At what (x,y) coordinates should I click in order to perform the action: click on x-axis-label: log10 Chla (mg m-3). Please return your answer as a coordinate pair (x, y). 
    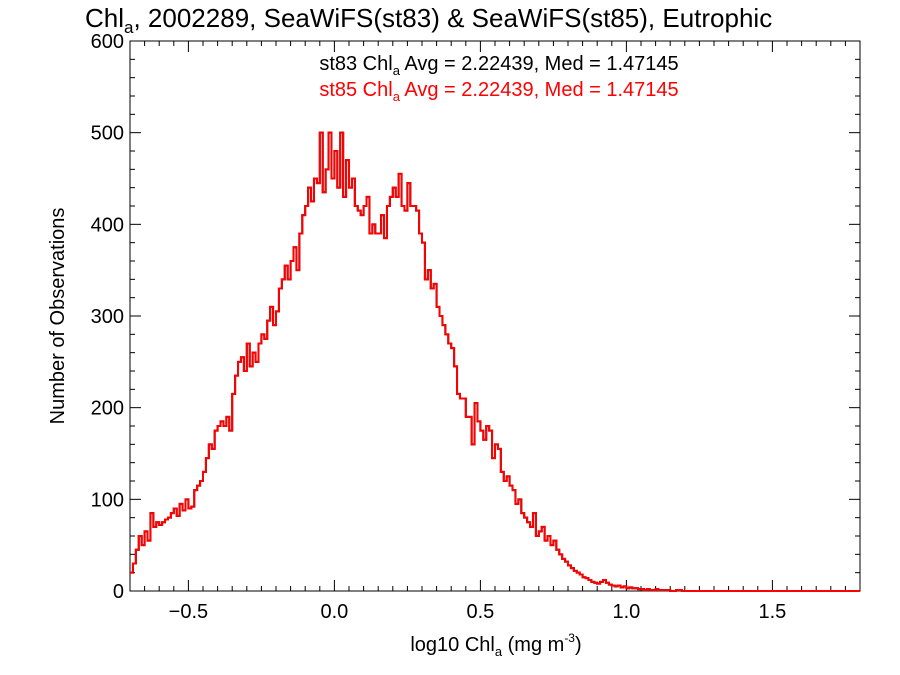
    Looking at the image, I should click on (495, 645).